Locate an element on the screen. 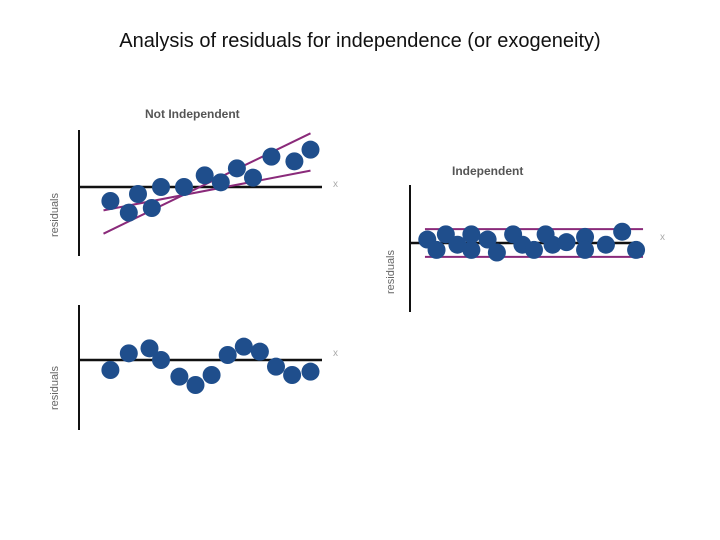 The width and height of the screenshot is (720, 540). not-independent-title: Not Independent is located at coordinates (192, 114).